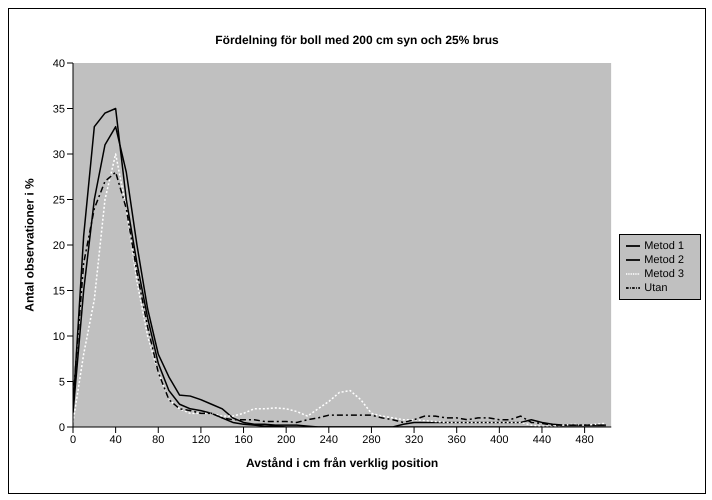  Describe the element at coordinates (58, 200) in the screenshot. I see `y-tick-label: 25` at that location.